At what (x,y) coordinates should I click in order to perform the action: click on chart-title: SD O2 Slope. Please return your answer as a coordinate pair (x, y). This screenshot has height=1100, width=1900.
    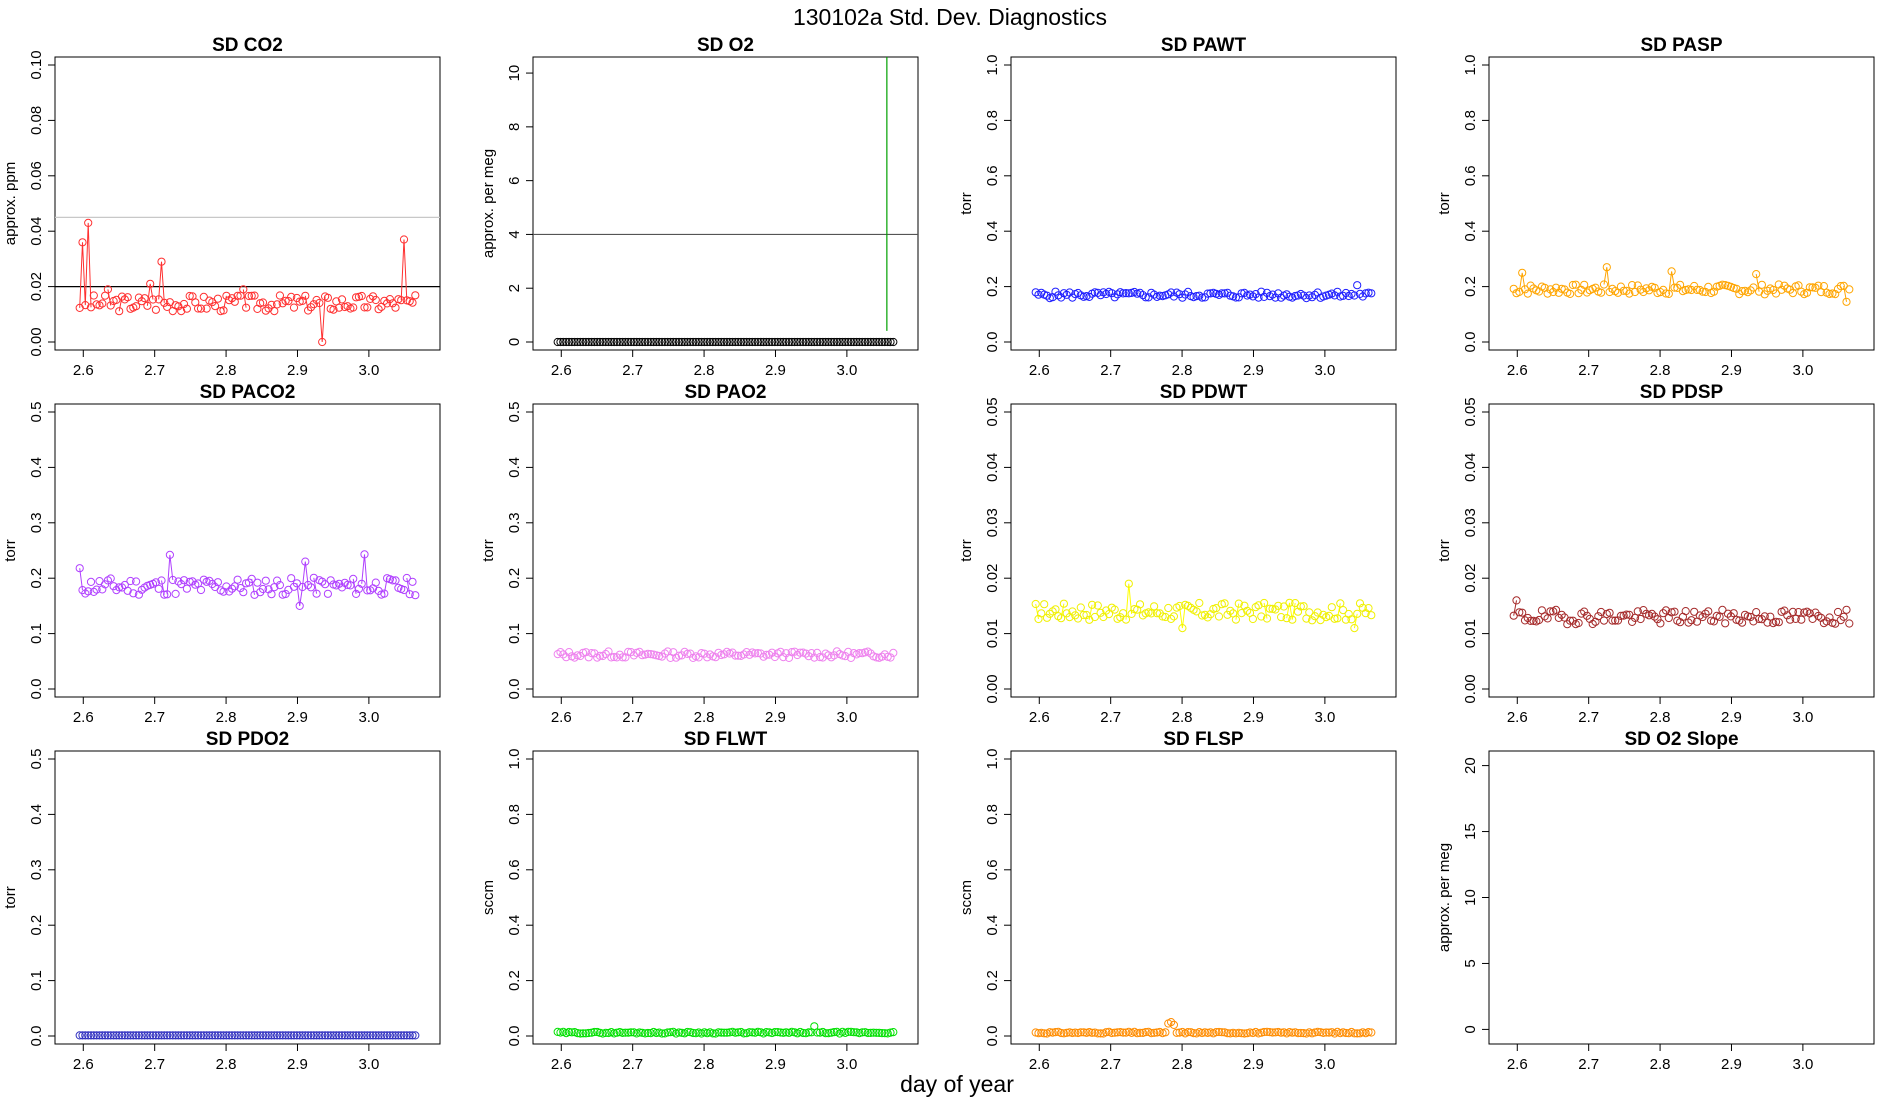
    Looking at the image, I should click on (1681, 739).